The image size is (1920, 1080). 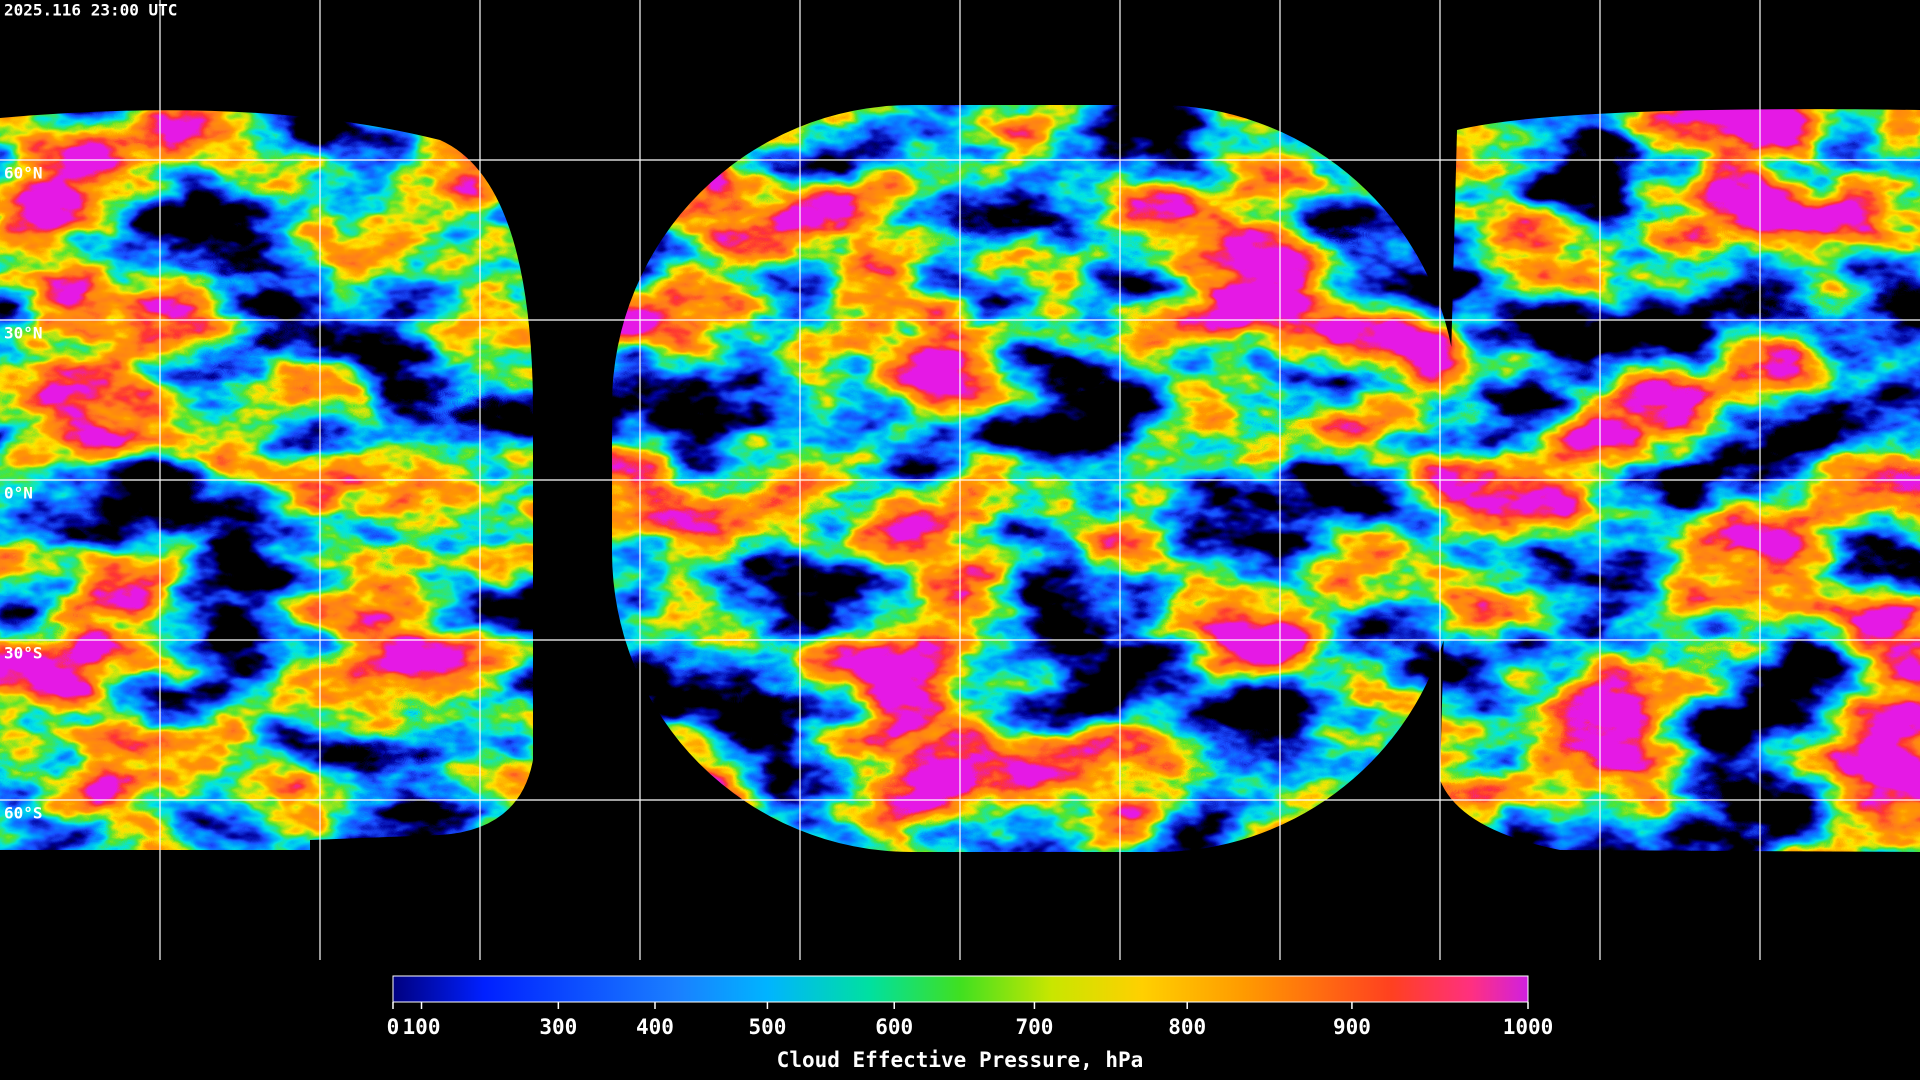 I want to click on colorbar-title: Cloud Effective Pressure, hPa, so click(x=960, y=1060).